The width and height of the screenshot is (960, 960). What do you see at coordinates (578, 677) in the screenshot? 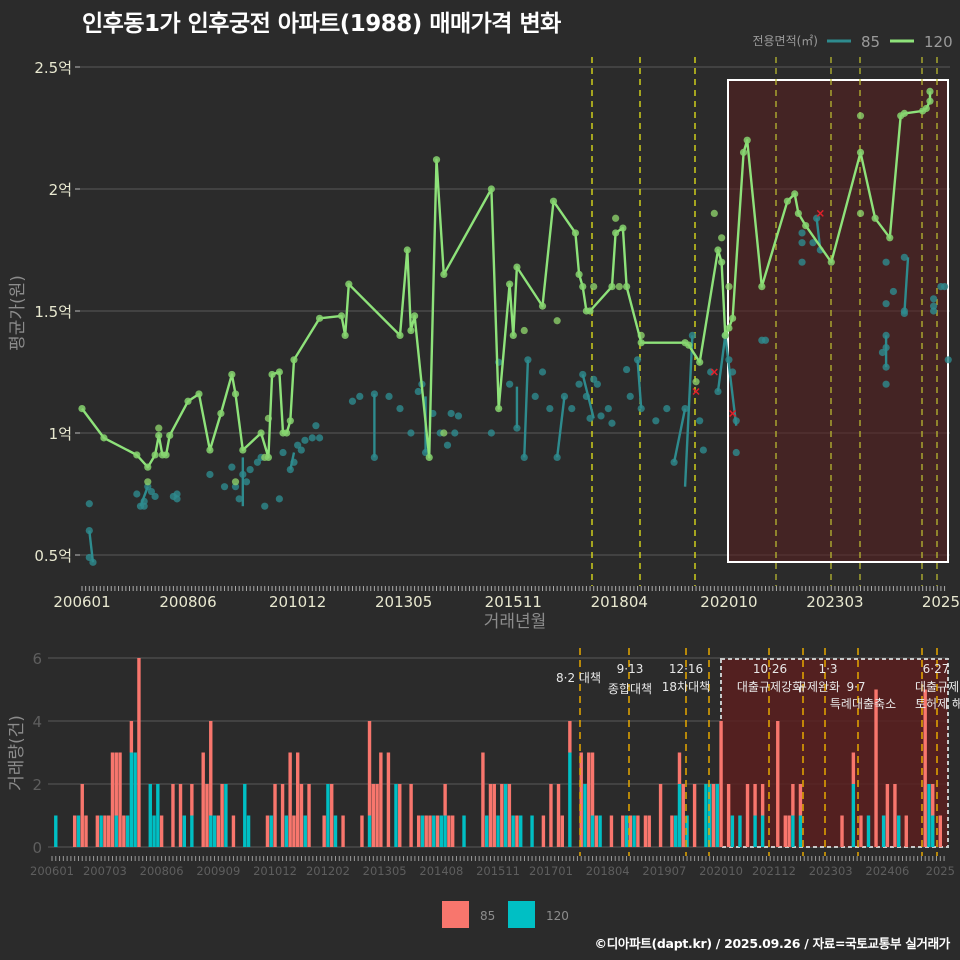
I see `policy-annotation: 8·2 대책` at bounding box center [578, 677].